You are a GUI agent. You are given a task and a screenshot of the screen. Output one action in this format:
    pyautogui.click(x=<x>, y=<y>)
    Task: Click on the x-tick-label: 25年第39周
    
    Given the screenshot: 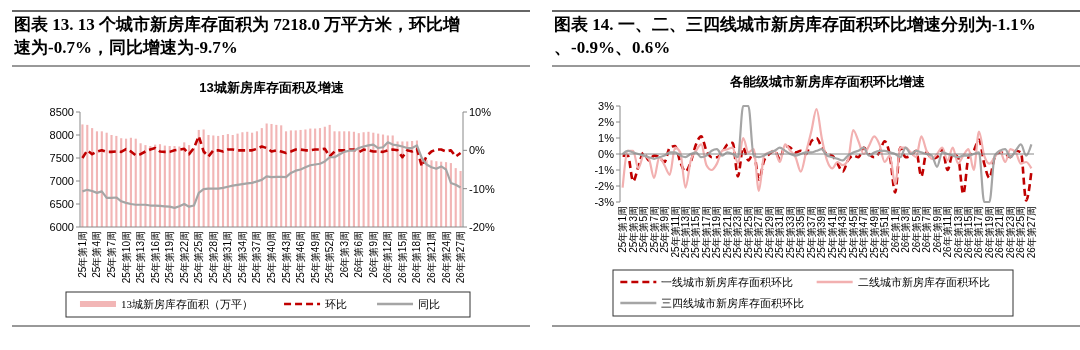 What is the action you would take?
    pyautogui.click(x=822, y=232)
    